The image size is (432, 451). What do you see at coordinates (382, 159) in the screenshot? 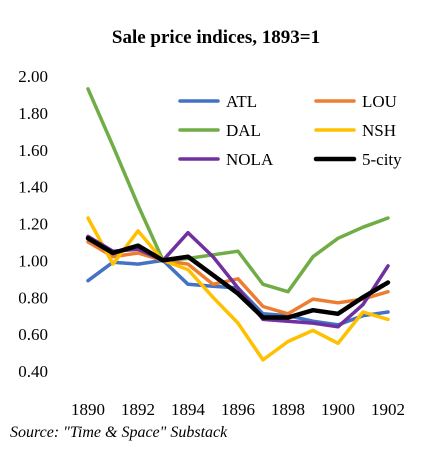
I see `legend-label-5-city: 5-city` at bounding box center [382, 159].